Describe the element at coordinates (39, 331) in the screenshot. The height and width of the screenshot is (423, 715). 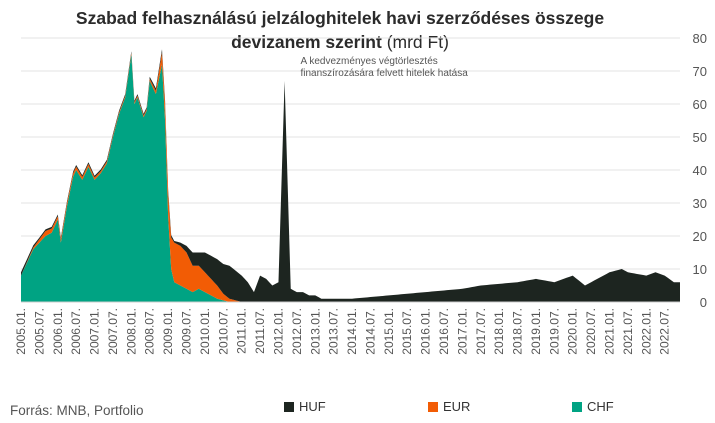
I see `x-tick-label-1: 2005.07.` at that location.